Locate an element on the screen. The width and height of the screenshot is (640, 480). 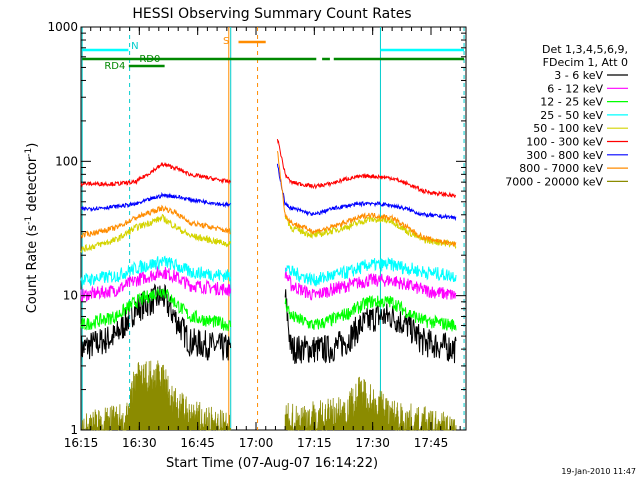
x-tick-label-5: 17:30 is located at coordinates (372, 443).